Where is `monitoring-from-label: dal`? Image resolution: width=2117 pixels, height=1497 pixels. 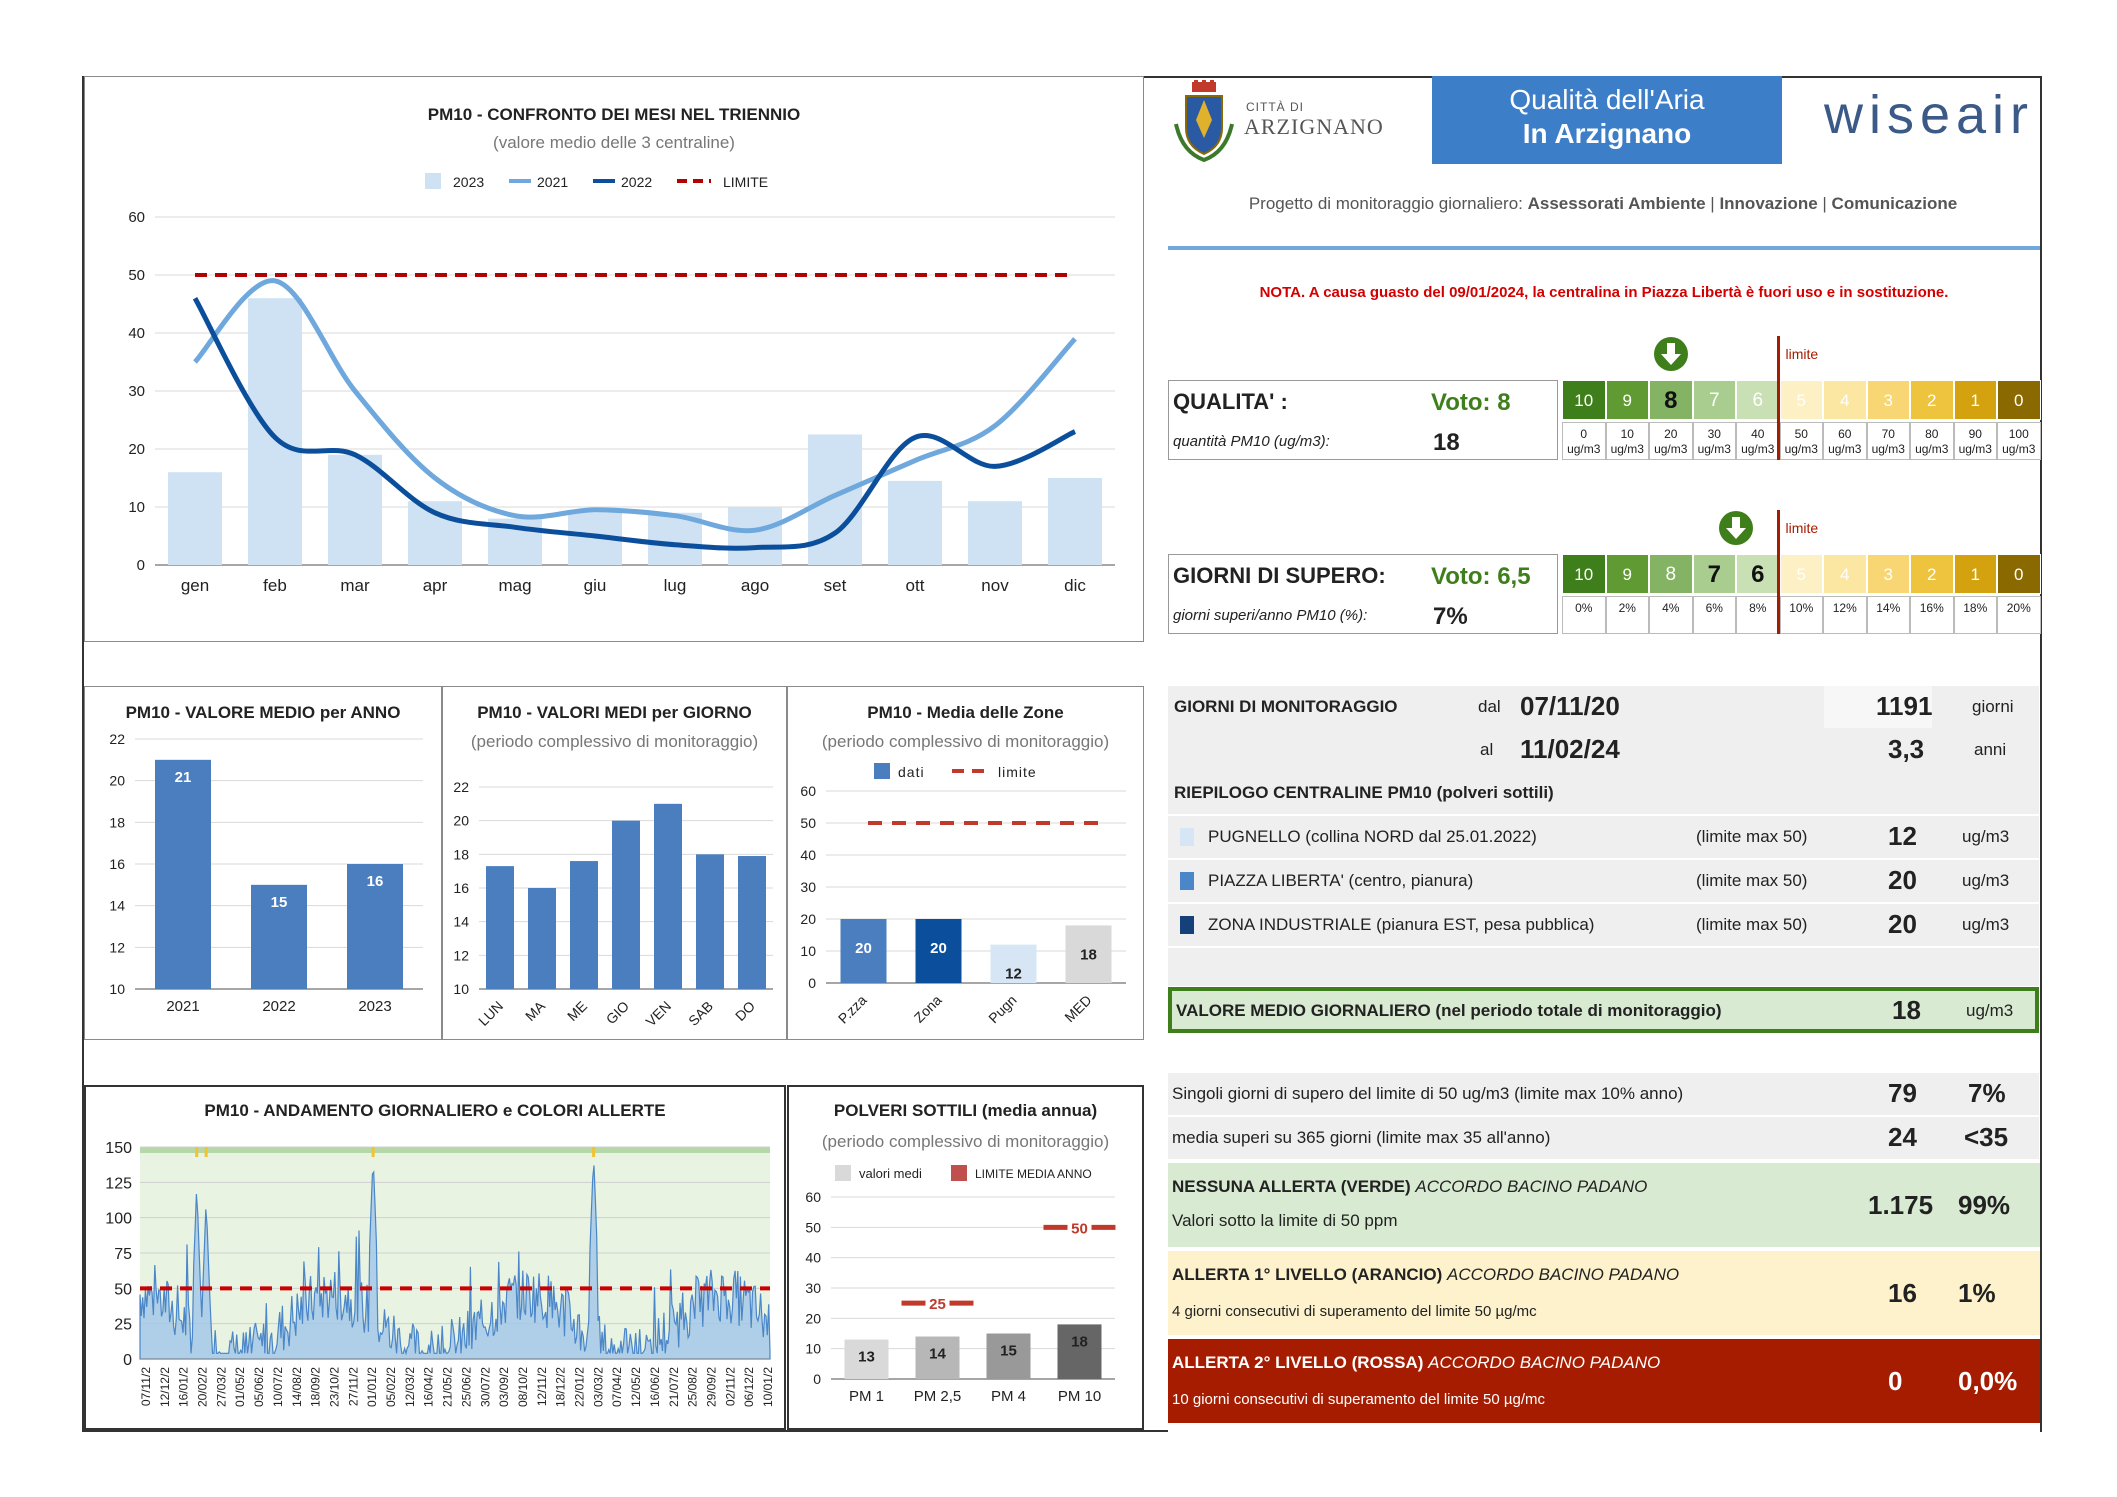
monitoring-from-label: dal is located at coordinates (1489, 706).